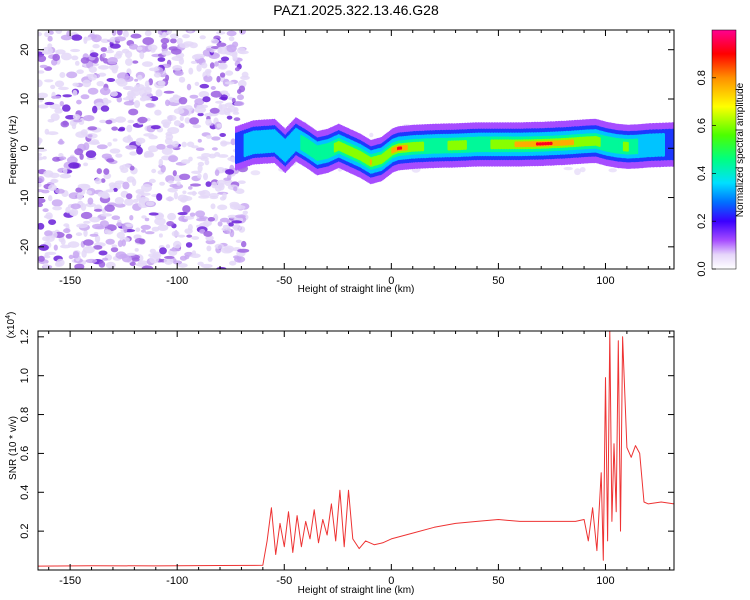 Image resolution: width=750 pixels, height=600 pixels. What do you see at coordinates (25, 336) in the screenshot?
I see `y-tick-label: 1.2` at bounding box center [25, 336].